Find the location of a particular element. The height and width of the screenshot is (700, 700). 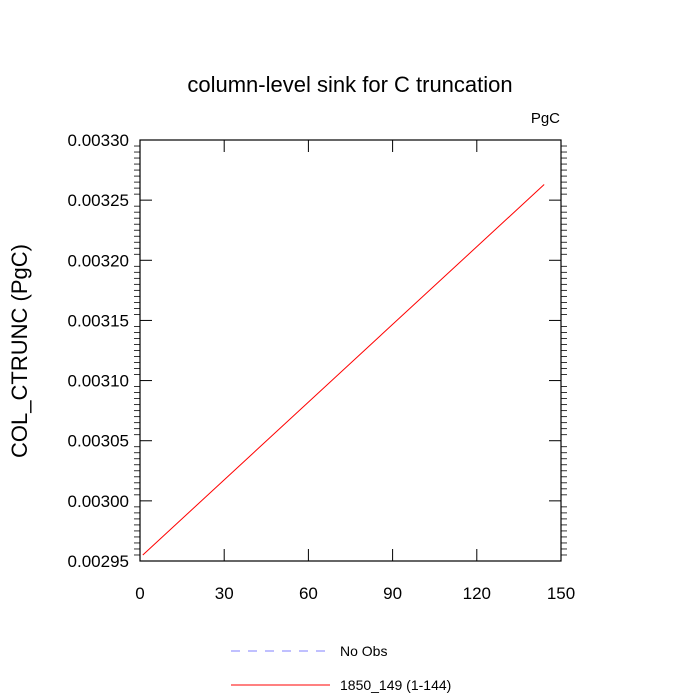

legend-label-no-obs: No Obs is located at coordinates (363, 651).